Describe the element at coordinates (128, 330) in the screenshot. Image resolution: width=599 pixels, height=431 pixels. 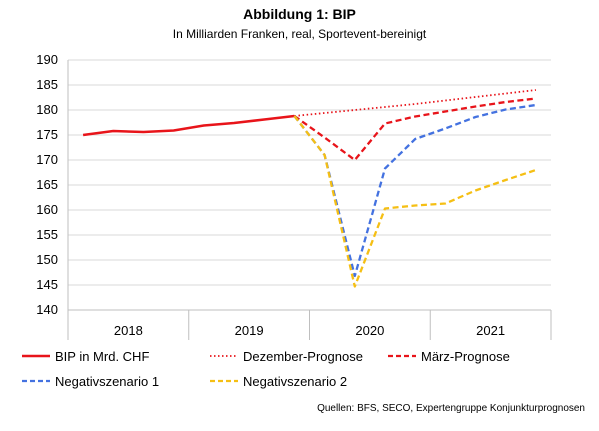
I see `x-year-label: 2018` at that location.